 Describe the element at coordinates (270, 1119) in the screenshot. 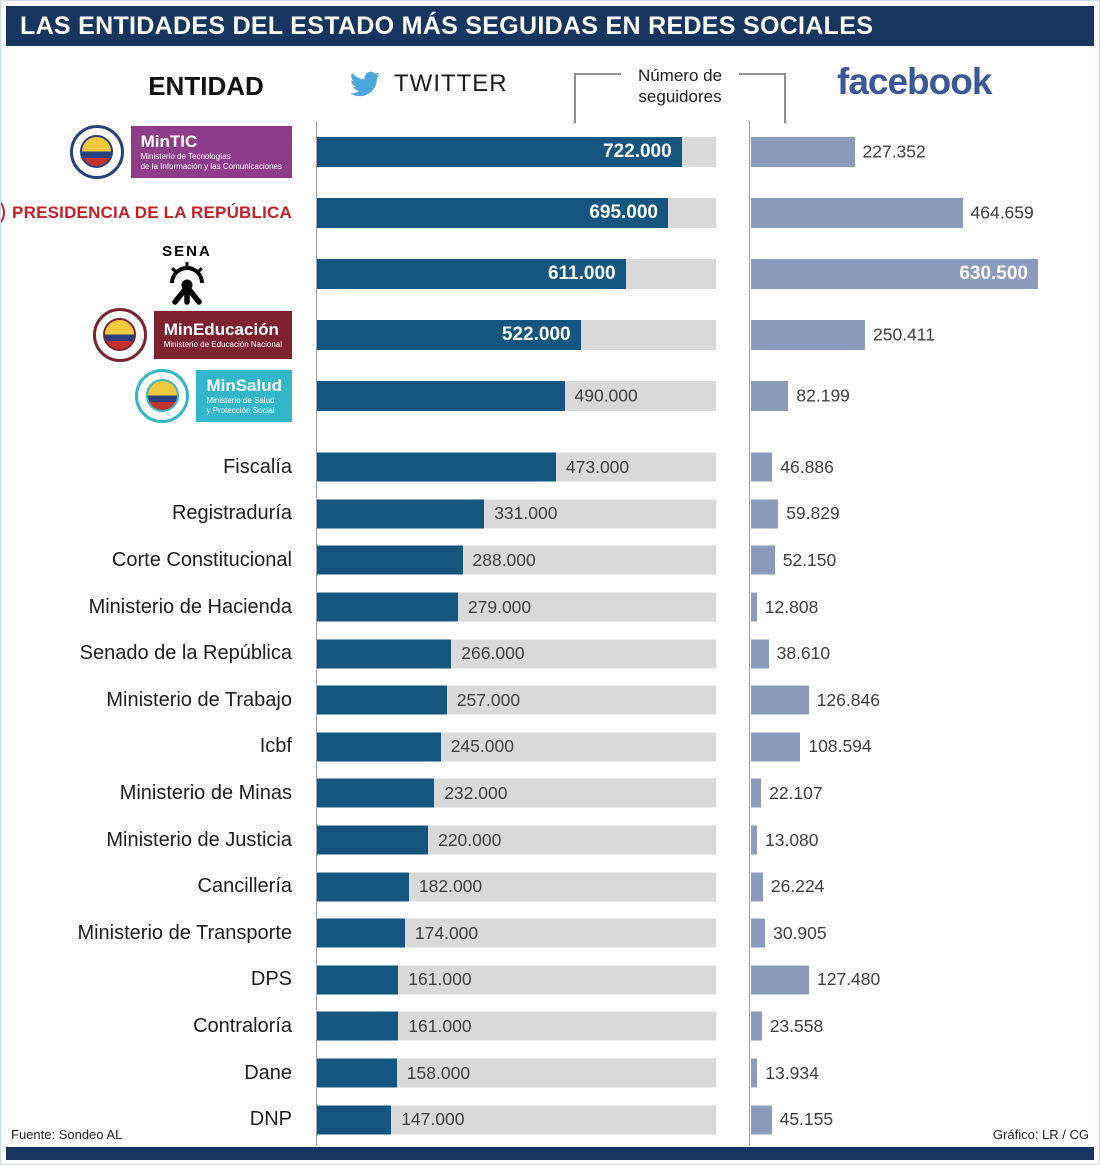

I see `entity-name: DNP` at that location.